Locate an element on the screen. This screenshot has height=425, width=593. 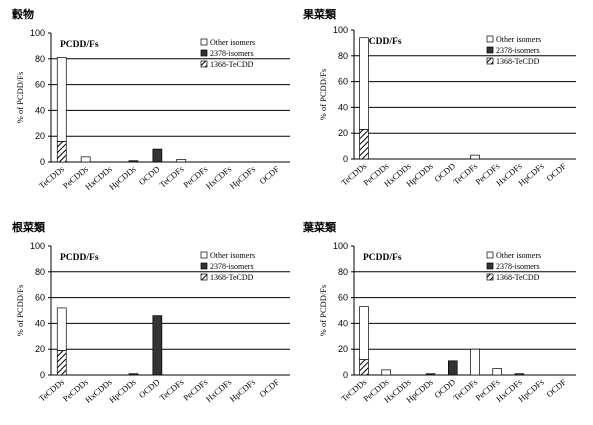
panel-title: 穀物 is located at coordinates (23, 14).